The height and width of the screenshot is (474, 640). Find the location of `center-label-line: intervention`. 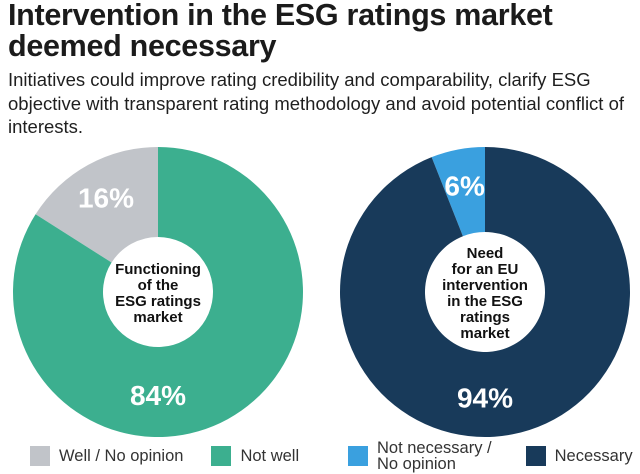

center-label-line: intervention is located at coordinates (485, 285).